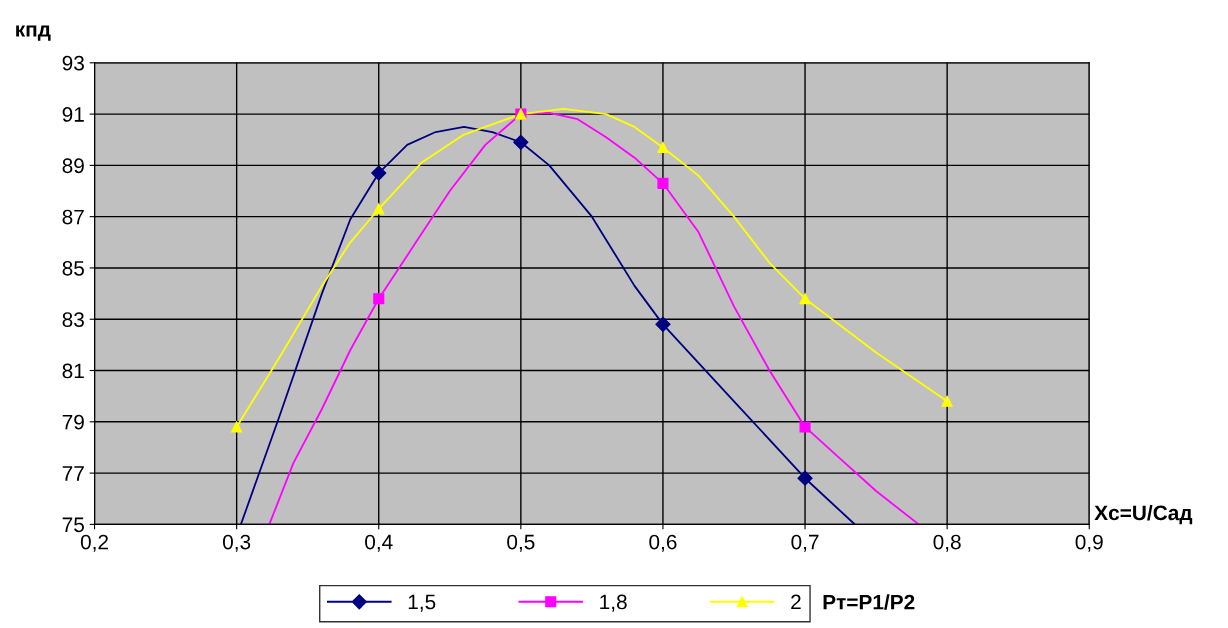 The height and width of the screenshot is (628, 1228). I want to click on legend-label: 2, so click(796, 602).